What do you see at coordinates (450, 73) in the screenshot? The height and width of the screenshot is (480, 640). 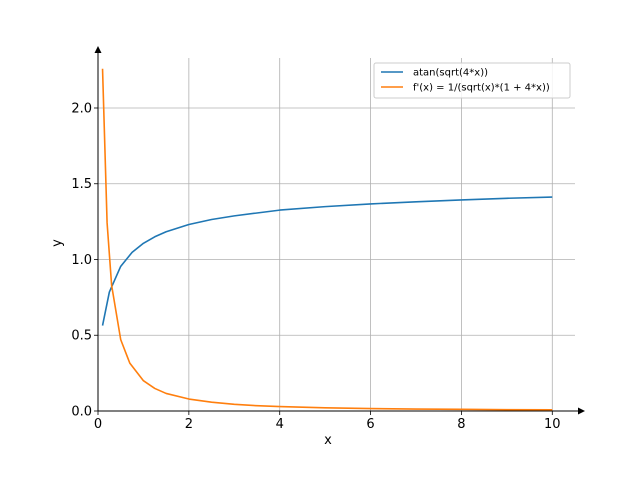 I see `legend-label-0: atan(sqrt(4*x))` at bounding box center [450, 73].